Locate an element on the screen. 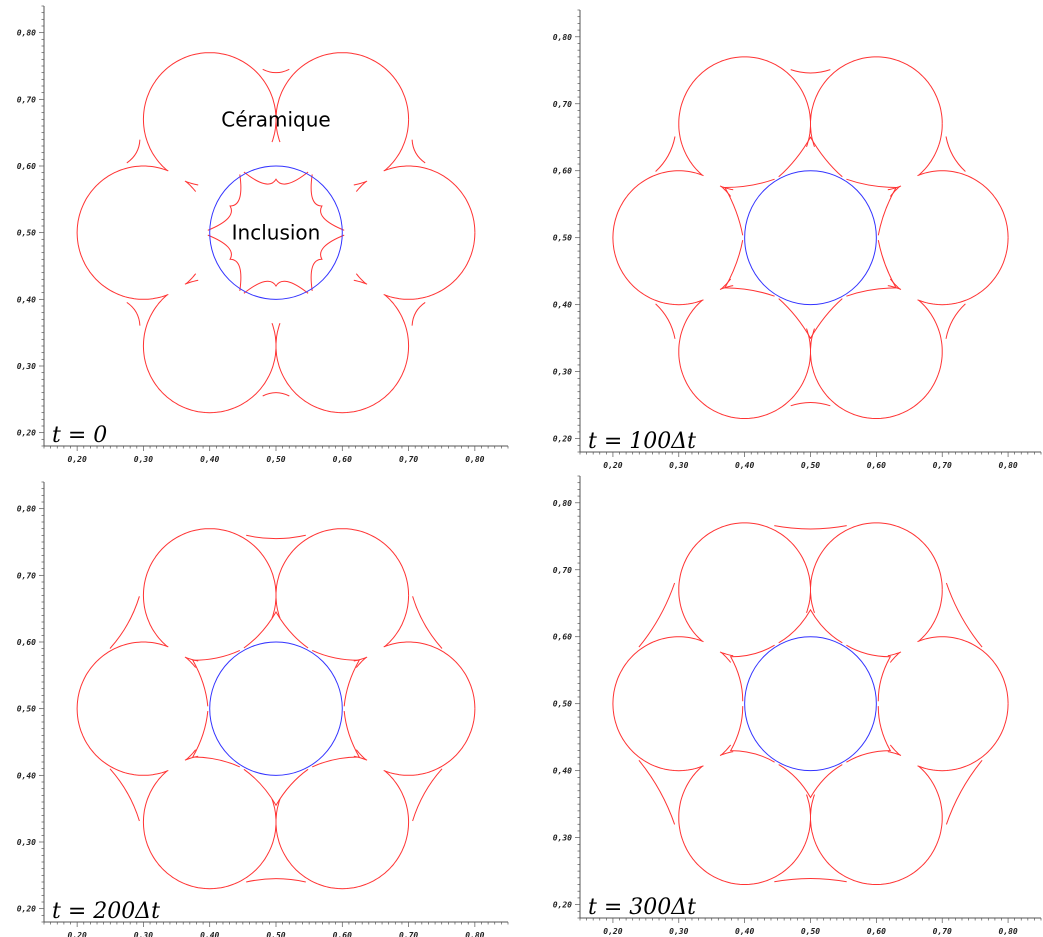 This screenshot has height=937, width=1043. time-label: t = 0 is located at coordinates (79, 435).